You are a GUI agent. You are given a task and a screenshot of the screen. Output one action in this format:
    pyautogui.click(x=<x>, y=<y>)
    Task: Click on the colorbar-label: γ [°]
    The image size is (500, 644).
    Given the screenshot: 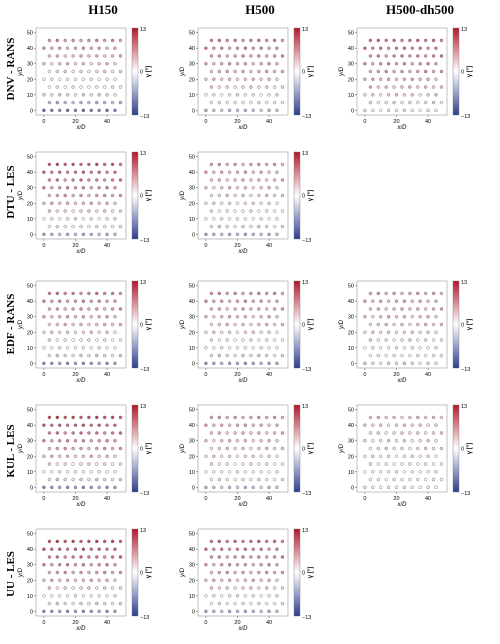 What is the action you would take?
    pyautogui.click(x=470, y=71)
    